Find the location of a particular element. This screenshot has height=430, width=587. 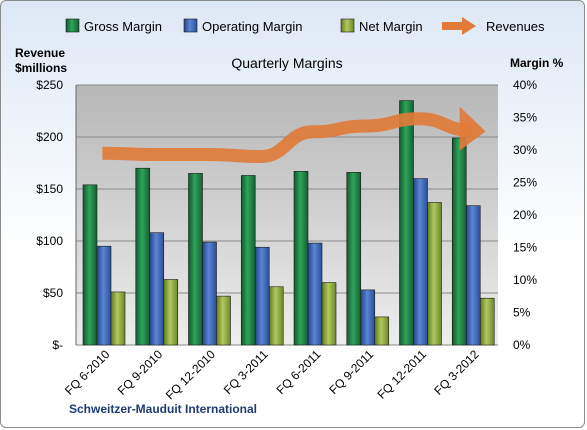

x-tick-label: FQ 12-2010 is located at coordinates (190, 374).